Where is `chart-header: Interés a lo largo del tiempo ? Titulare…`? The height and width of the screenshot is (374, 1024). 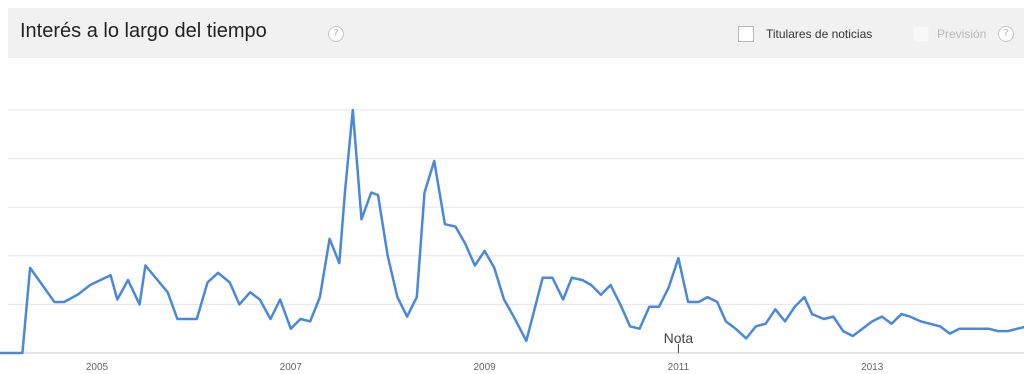
chart-header: Interés a lo largo del tiempo ? Titulare… is located at coordinates (516, 33).